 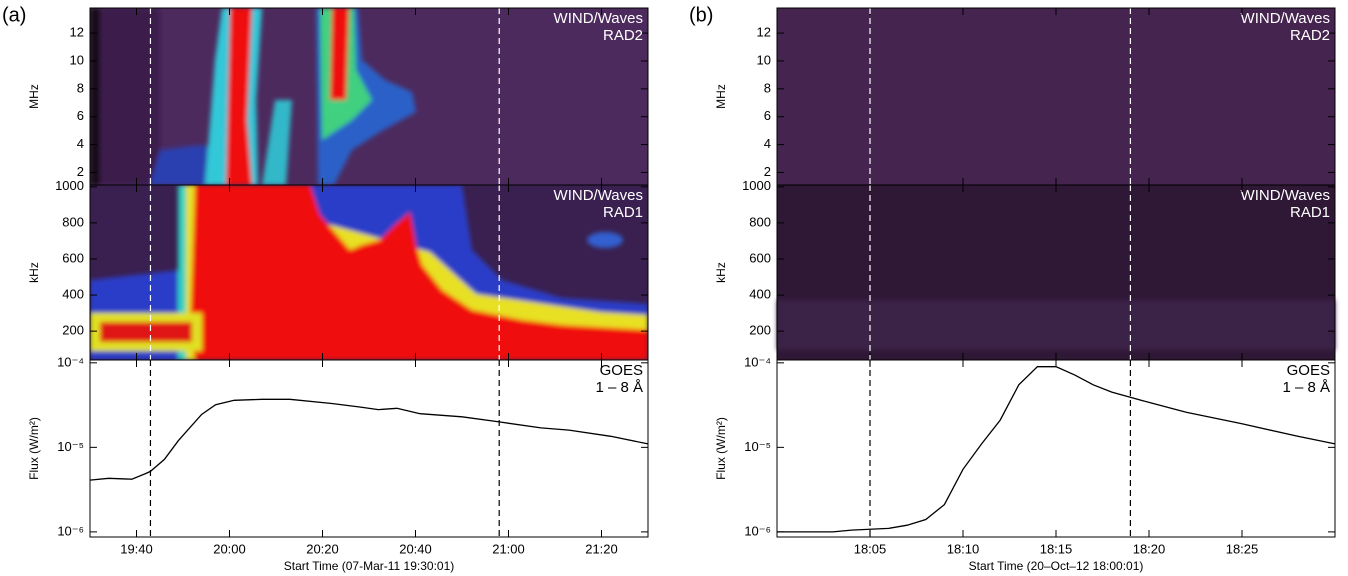 What do you see at coordinates (1149, 548) in the screenshot?
I see `x-tick-label: 18:20` at bounding box center [1149, 548].